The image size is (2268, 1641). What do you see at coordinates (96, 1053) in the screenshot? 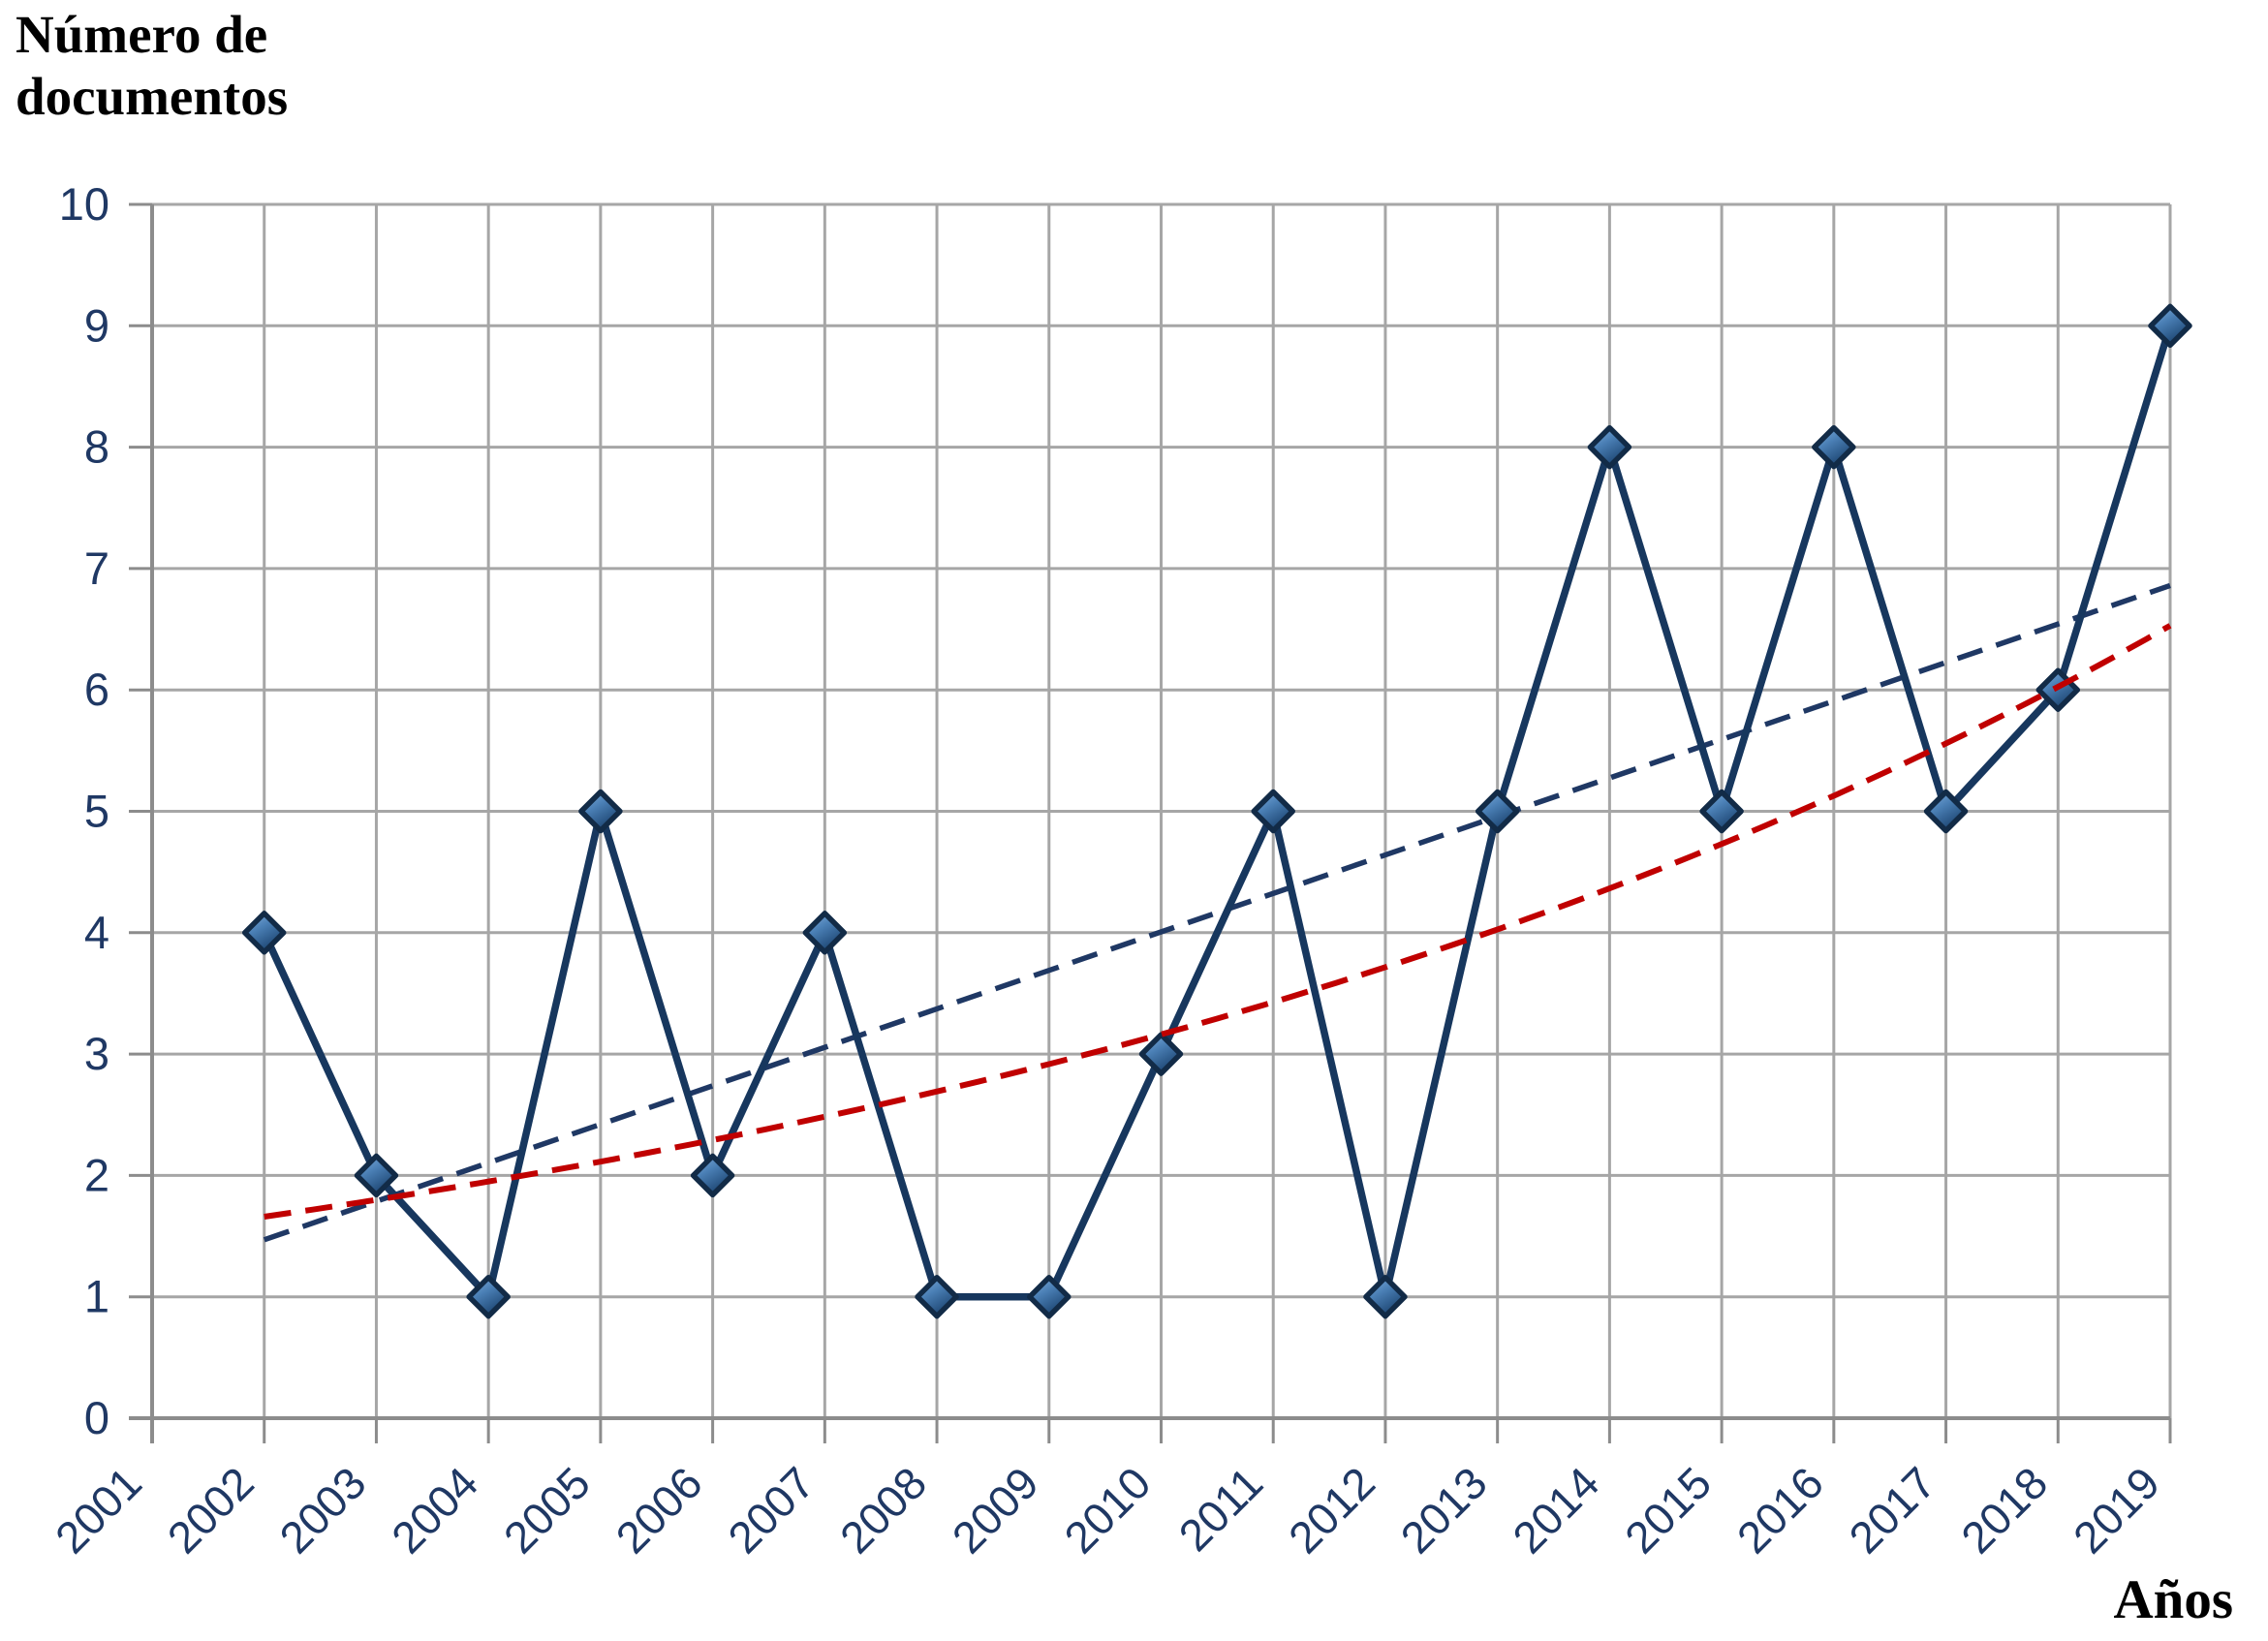
I see `y-tick-label: 3` at bounding box center [96, 1053].